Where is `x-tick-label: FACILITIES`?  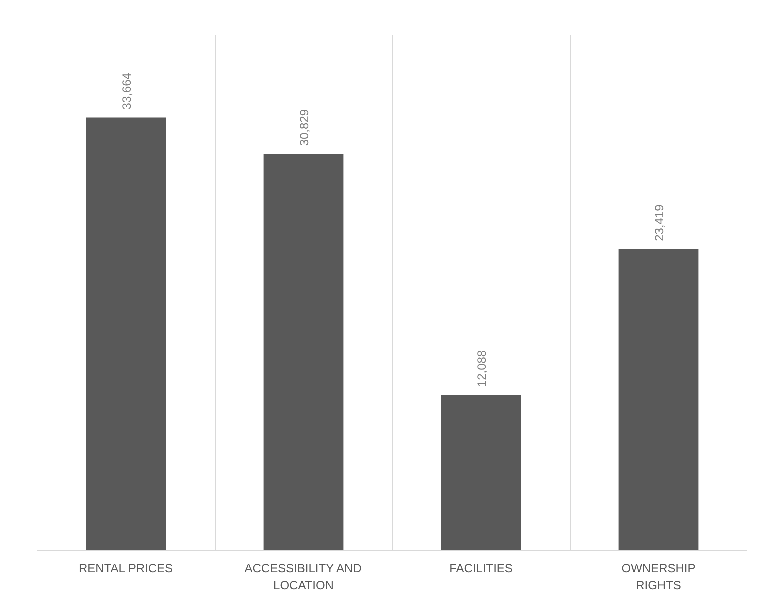 x-tick-label: FACILITIES is located at coordinates (481, 569).